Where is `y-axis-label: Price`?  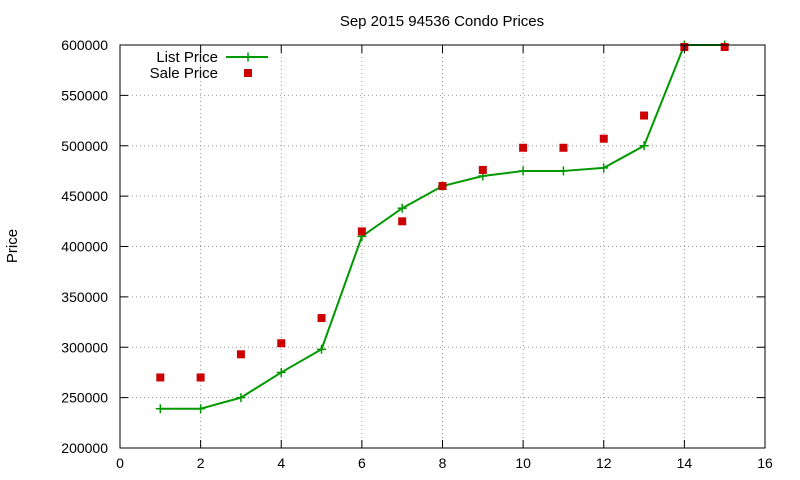 y-axis-label: Price is located at coordinates (12, 246).